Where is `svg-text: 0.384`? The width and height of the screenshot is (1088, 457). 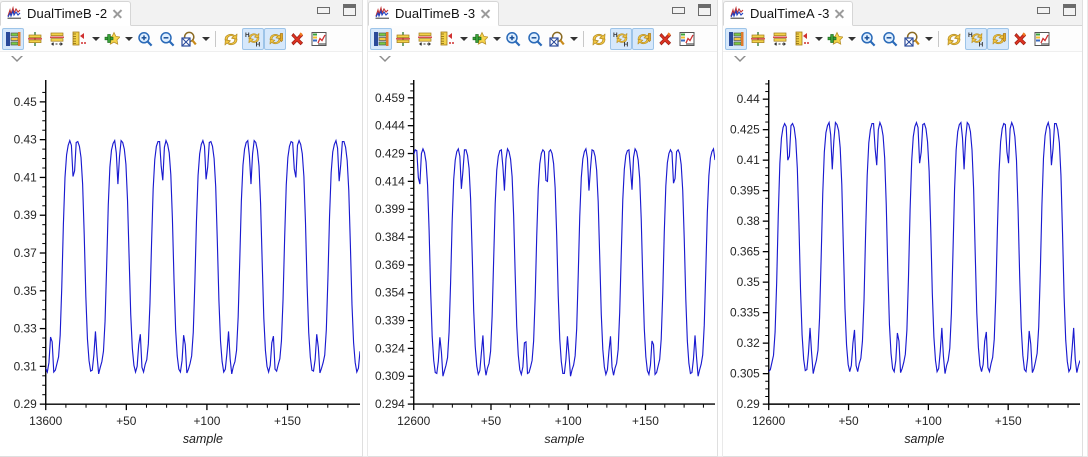
svg-text: 0.384 is located at coordinates (390, 237).